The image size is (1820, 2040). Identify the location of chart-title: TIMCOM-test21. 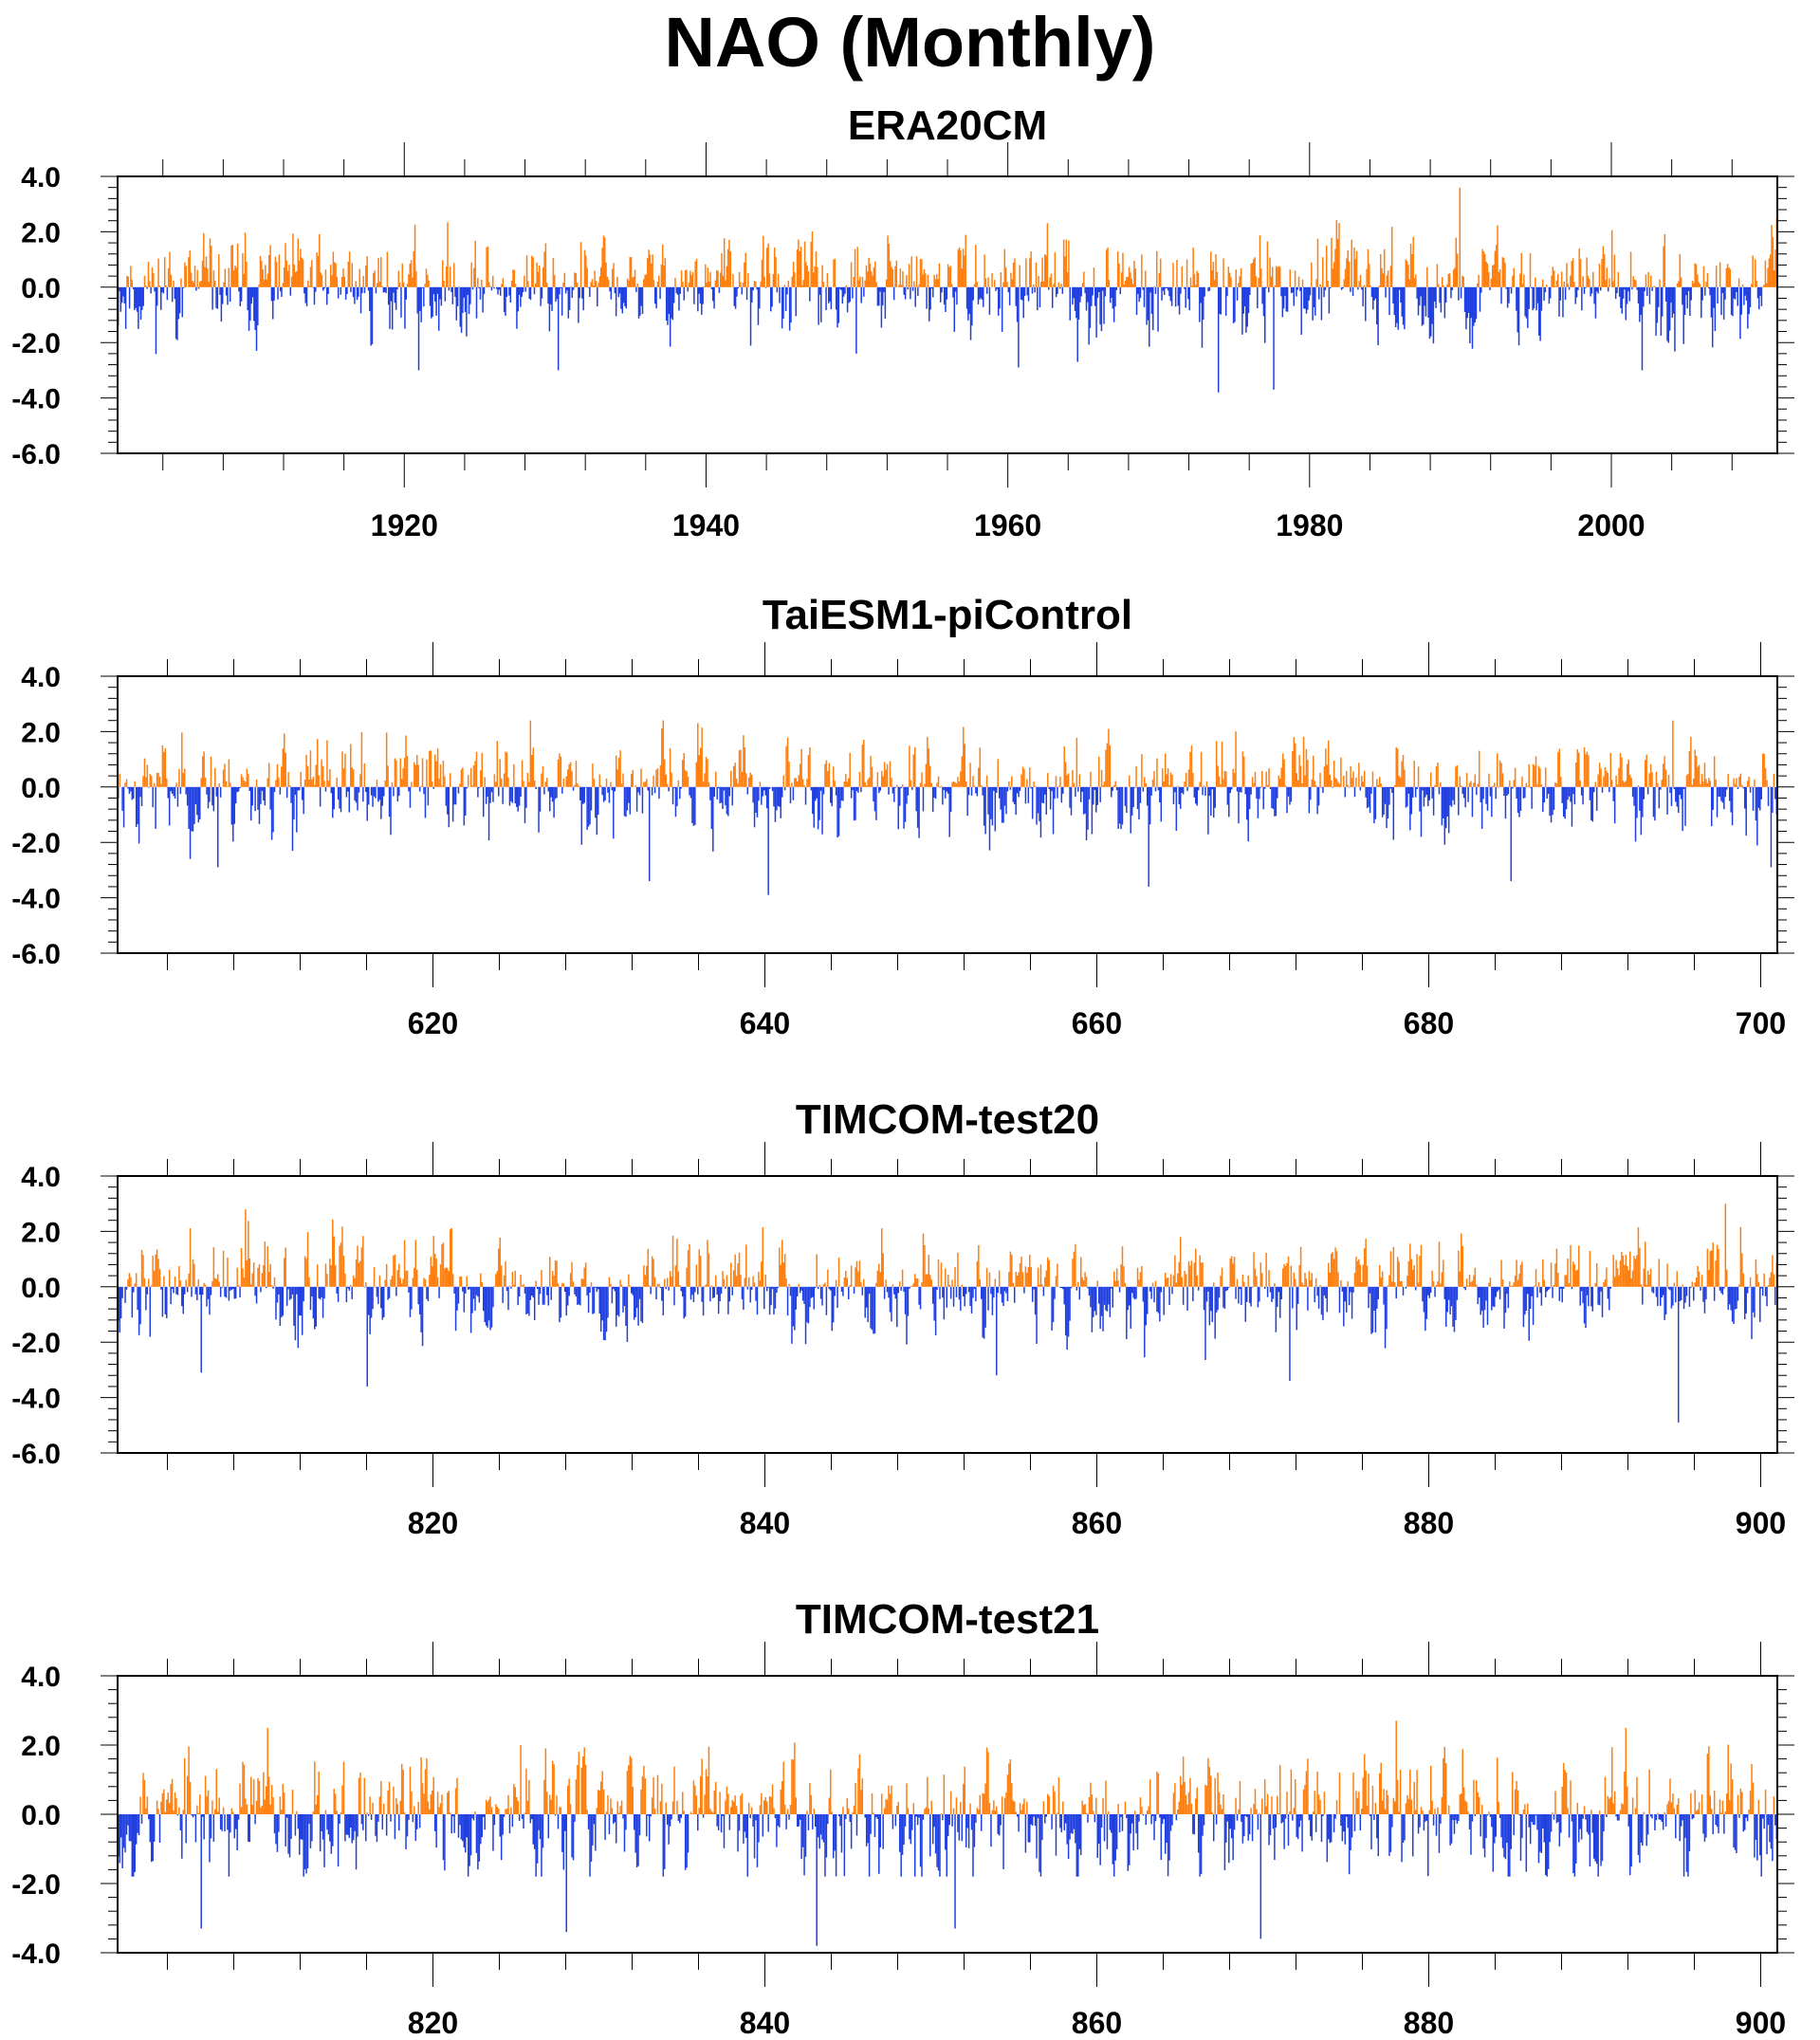
(947, 1619).